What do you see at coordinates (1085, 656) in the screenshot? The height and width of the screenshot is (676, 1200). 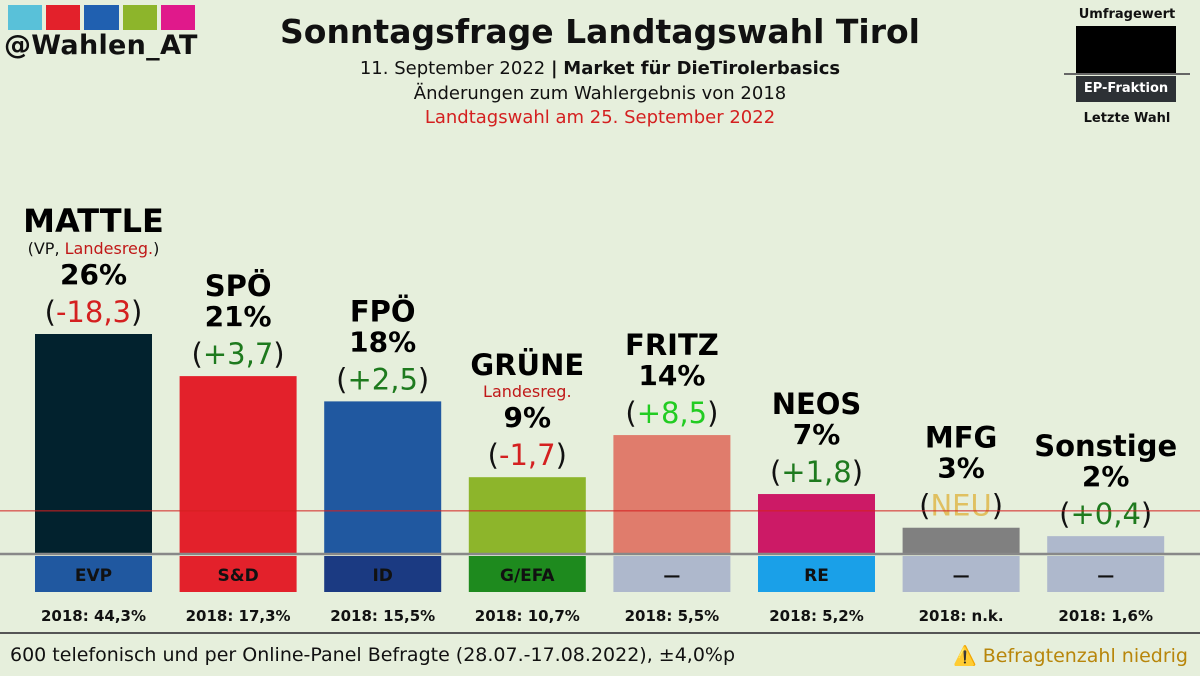 I see `footer-warning-text: Befragtenzahl niedrig` at bounding box center [1085, 656].